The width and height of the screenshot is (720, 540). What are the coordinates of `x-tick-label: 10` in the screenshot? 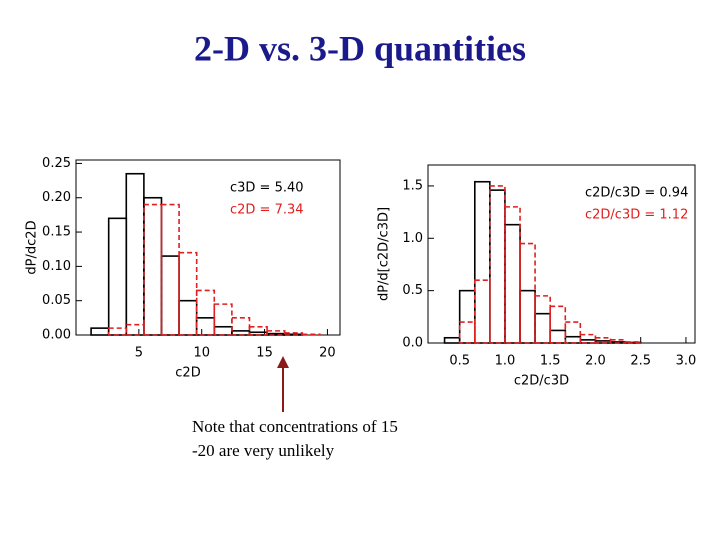 It's located at (201, 353).